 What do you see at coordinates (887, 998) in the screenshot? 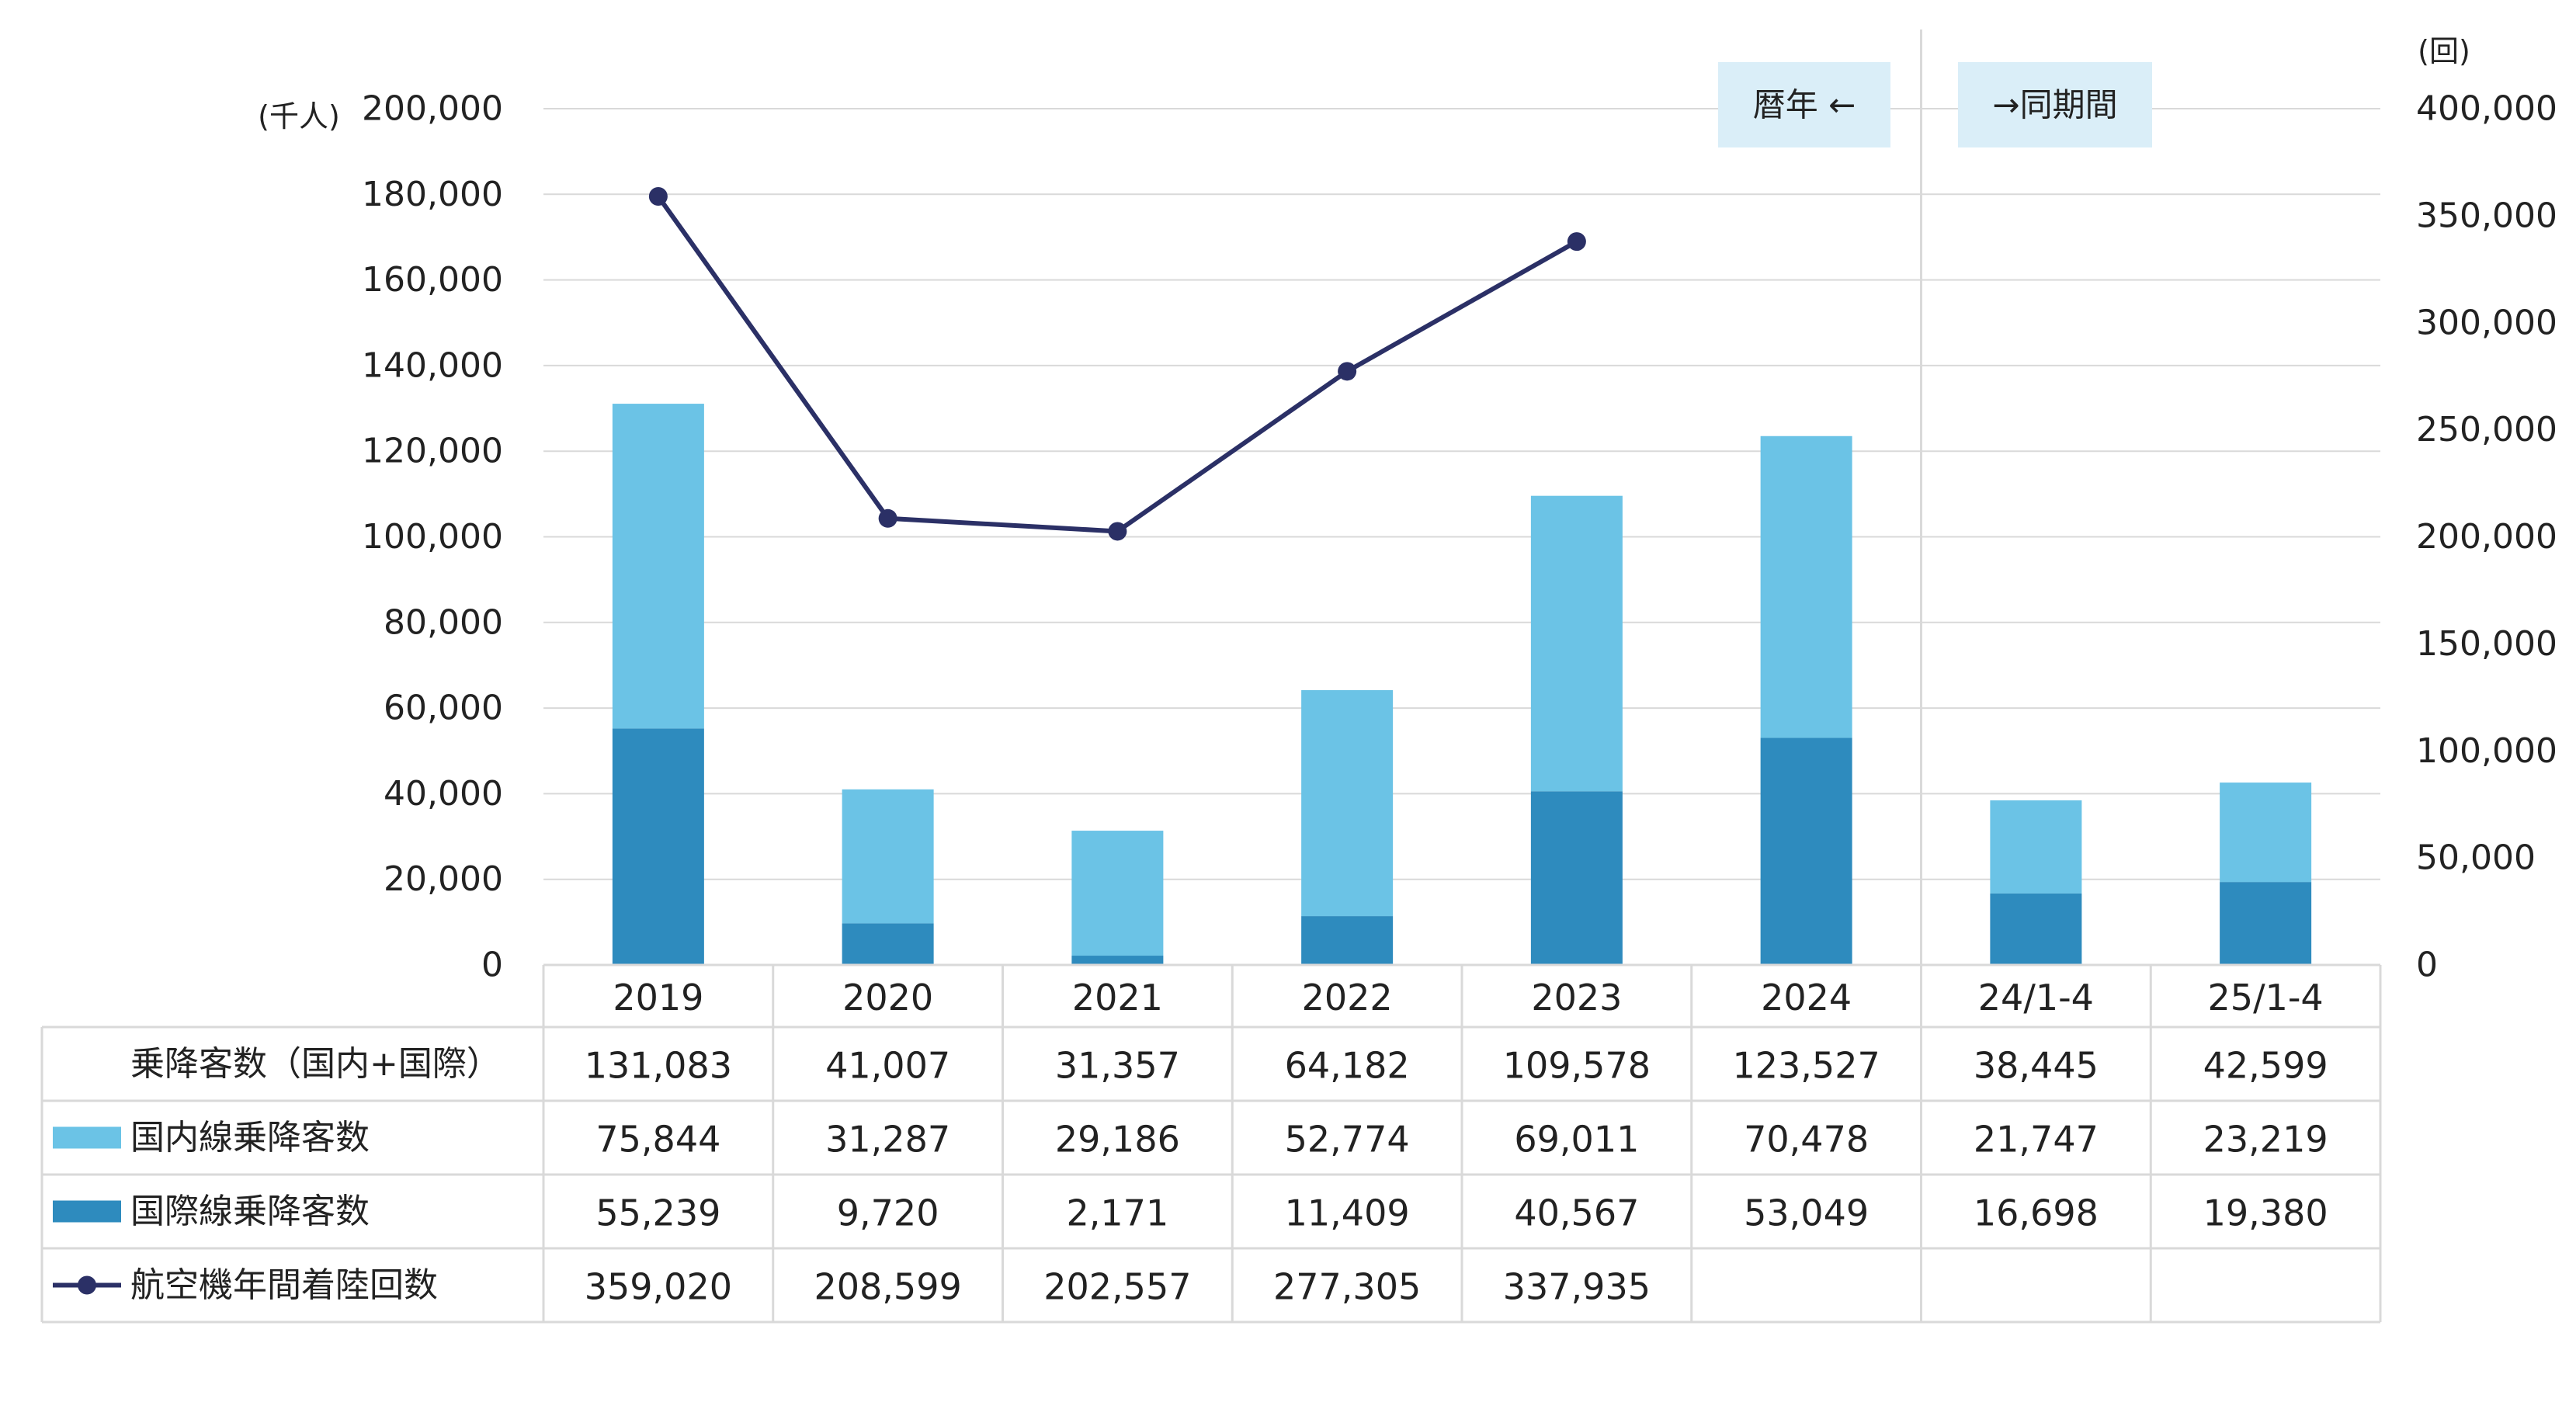
I see `category-label: 2020` at bounding box center [887, 998].